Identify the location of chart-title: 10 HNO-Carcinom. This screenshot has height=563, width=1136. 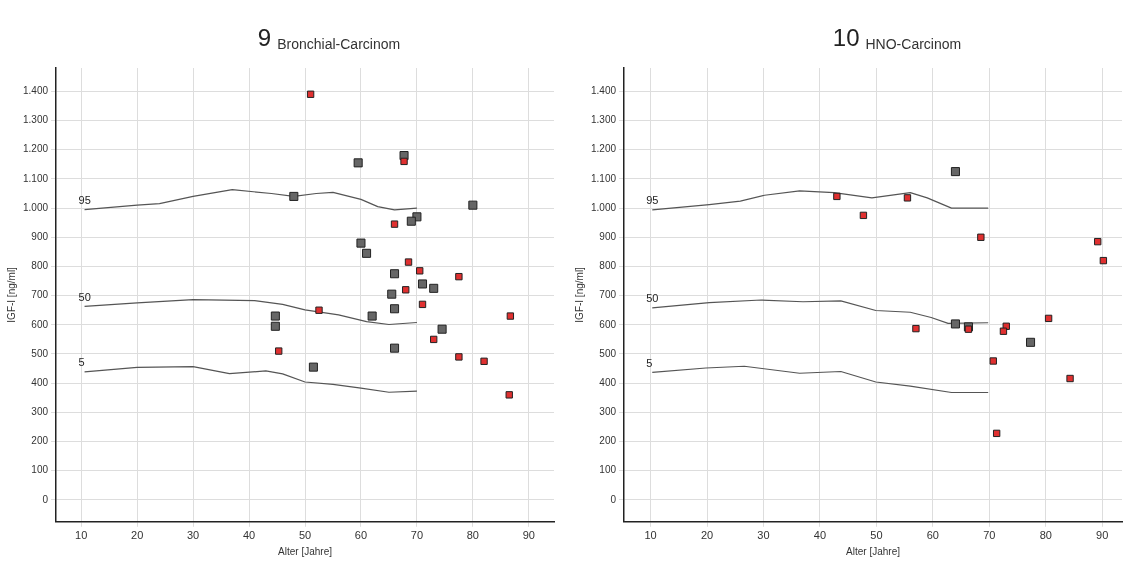
(897, 38).